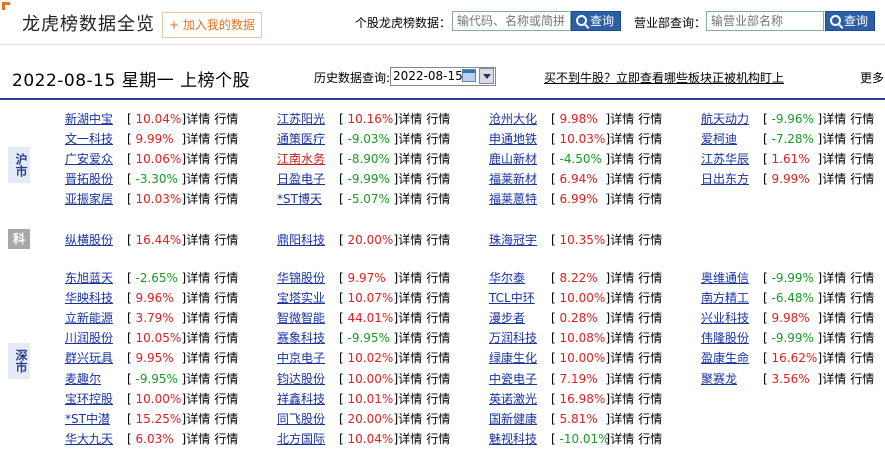  Describe the element at coordinates (89, 278) in the screenshot. I see `stock-name-link: 东旭蓝天` at that location.